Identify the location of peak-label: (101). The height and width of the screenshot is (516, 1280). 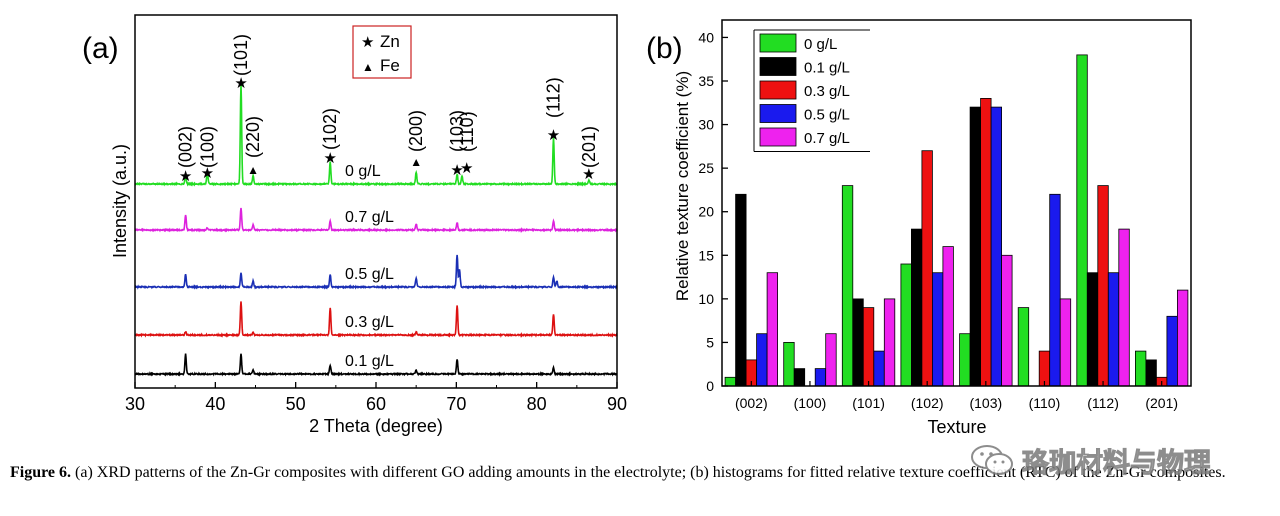
(241, 55).